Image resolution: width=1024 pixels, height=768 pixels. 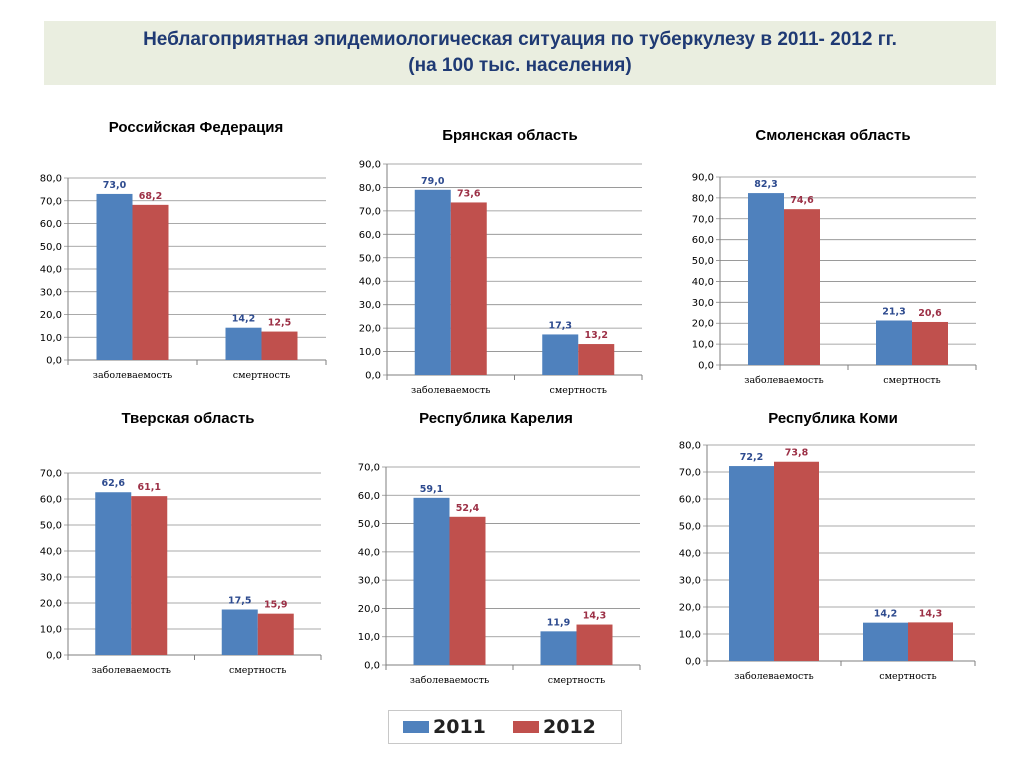 I want to click on data-label: 52,4, so click(x=468, y=508).